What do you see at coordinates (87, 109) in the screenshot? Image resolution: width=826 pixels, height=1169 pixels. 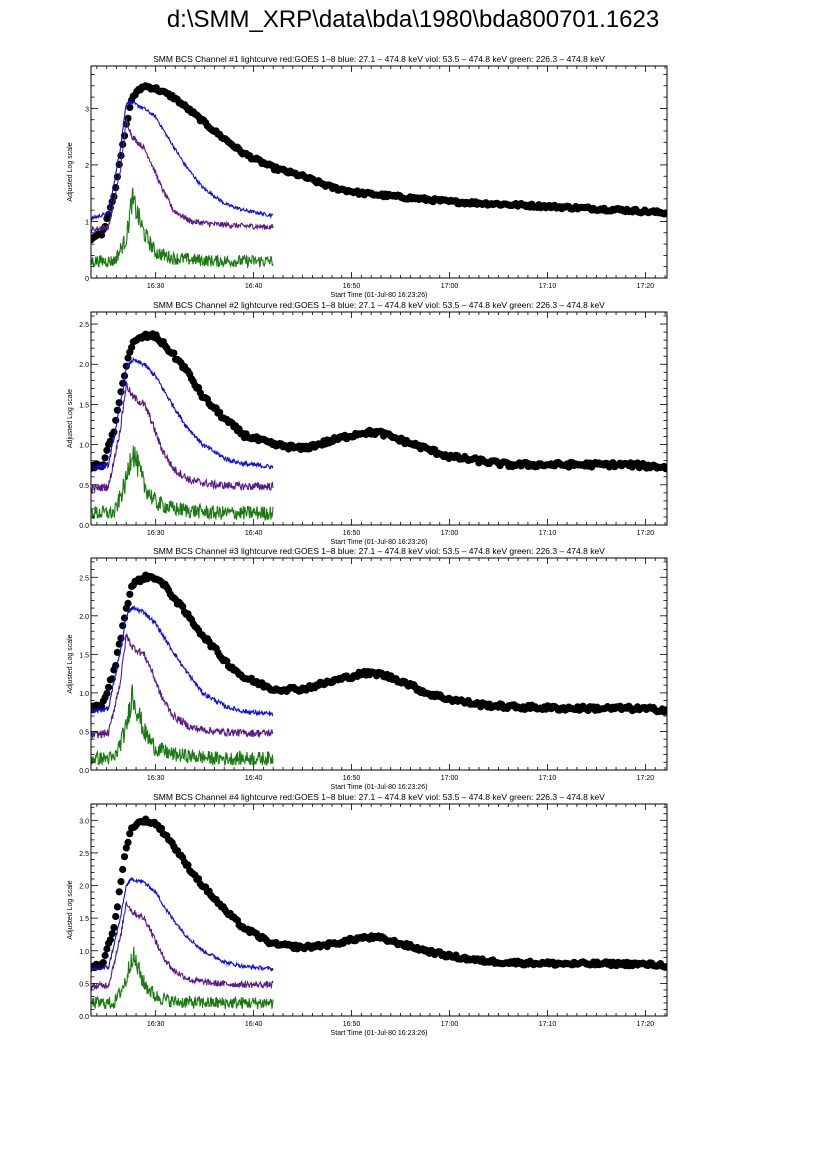 I see `y-tick-label: 3` at bounding box center [87, 109].